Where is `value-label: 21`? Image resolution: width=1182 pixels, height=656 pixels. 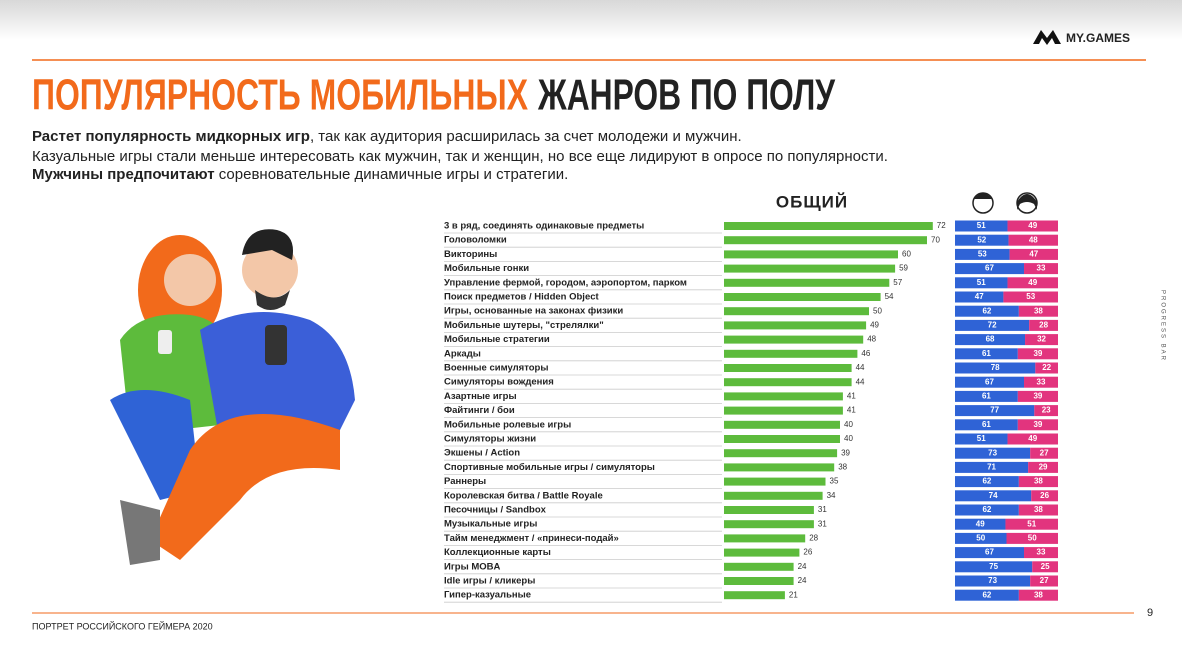
value-label: 21 is located at coordinates (793, 594).